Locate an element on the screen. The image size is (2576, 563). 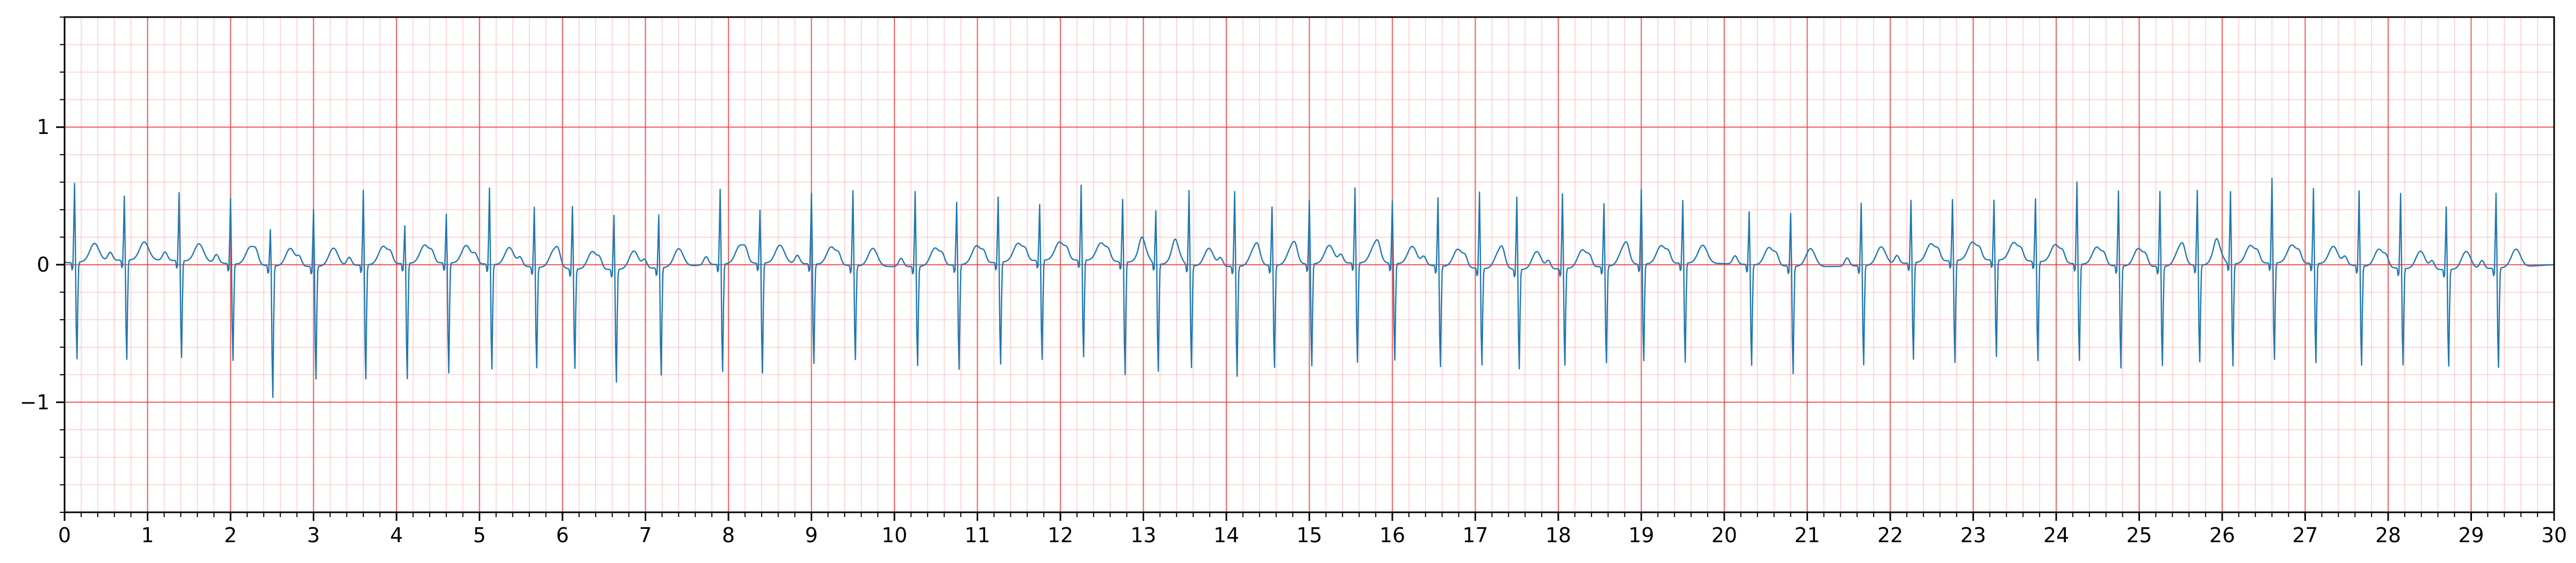
x-tick-label: 7 is located at coordinates (645, 535).